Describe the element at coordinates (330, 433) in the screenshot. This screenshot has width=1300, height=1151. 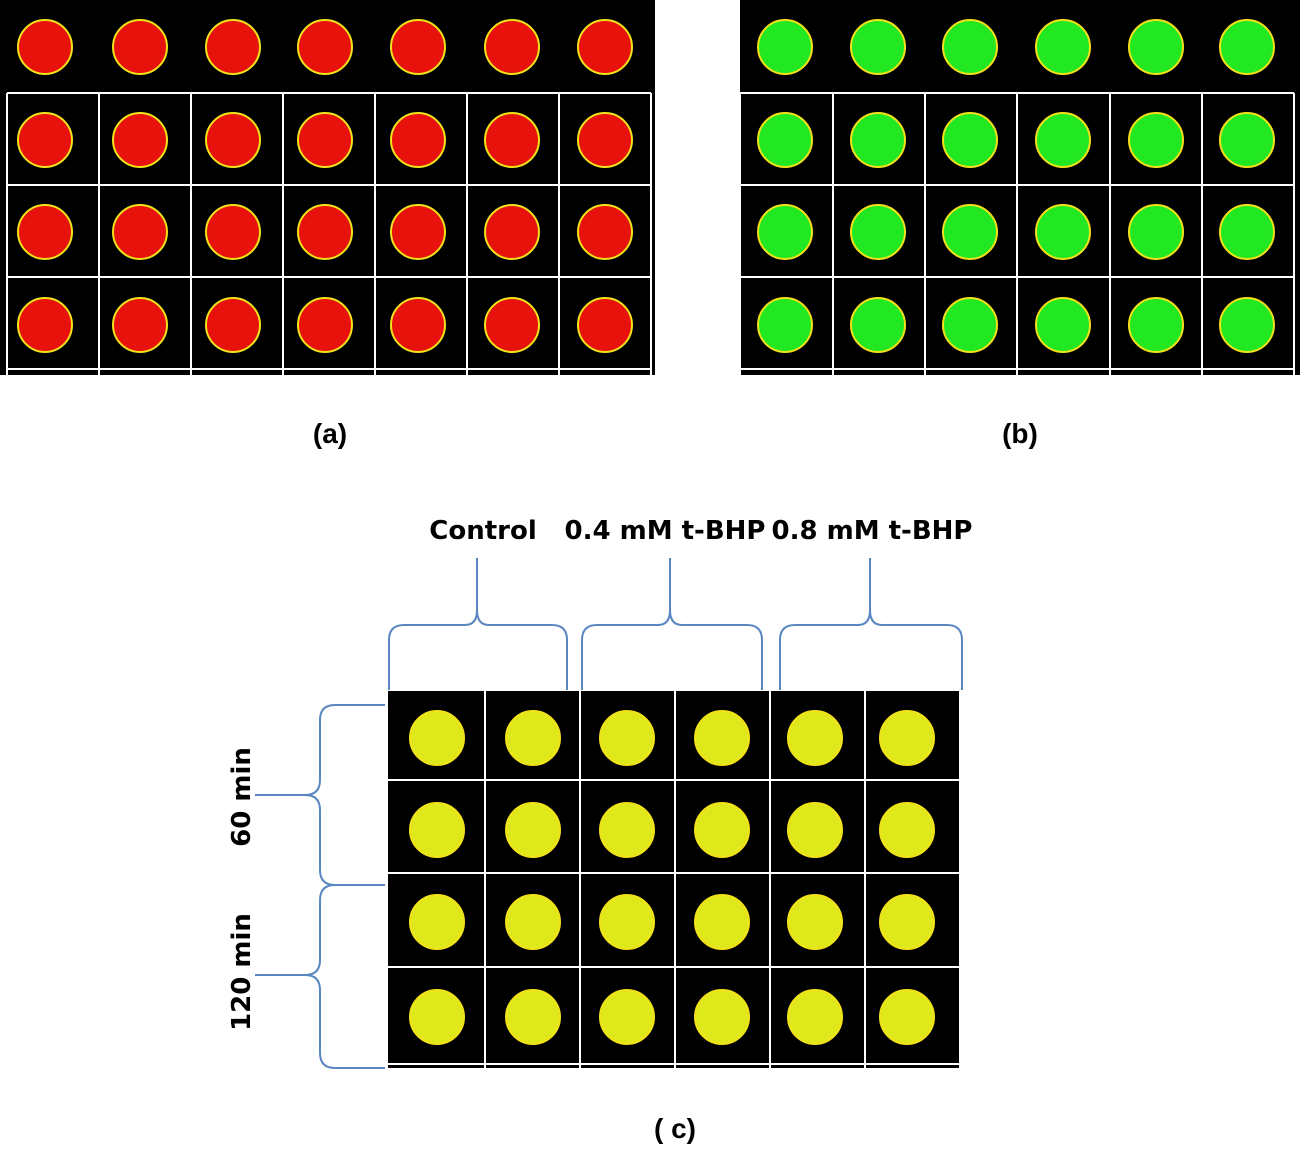
I see `panel-label: (a)` at that location.